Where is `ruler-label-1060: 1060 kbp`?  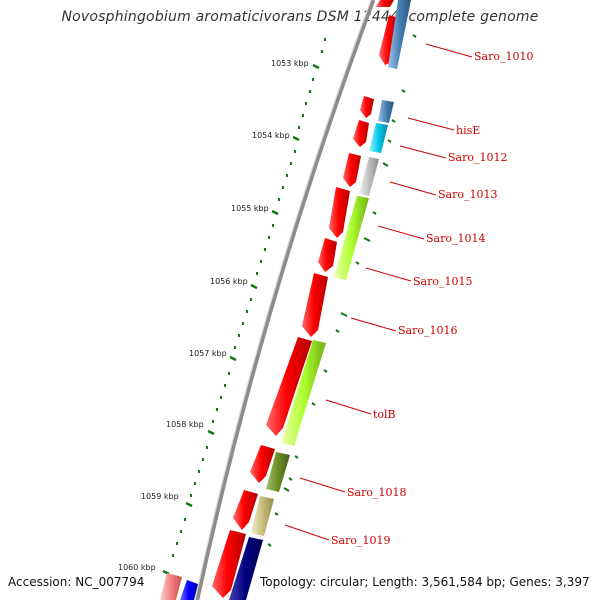
ruler-label-1060: 1060 kbp is located at coordinates (137, 567).